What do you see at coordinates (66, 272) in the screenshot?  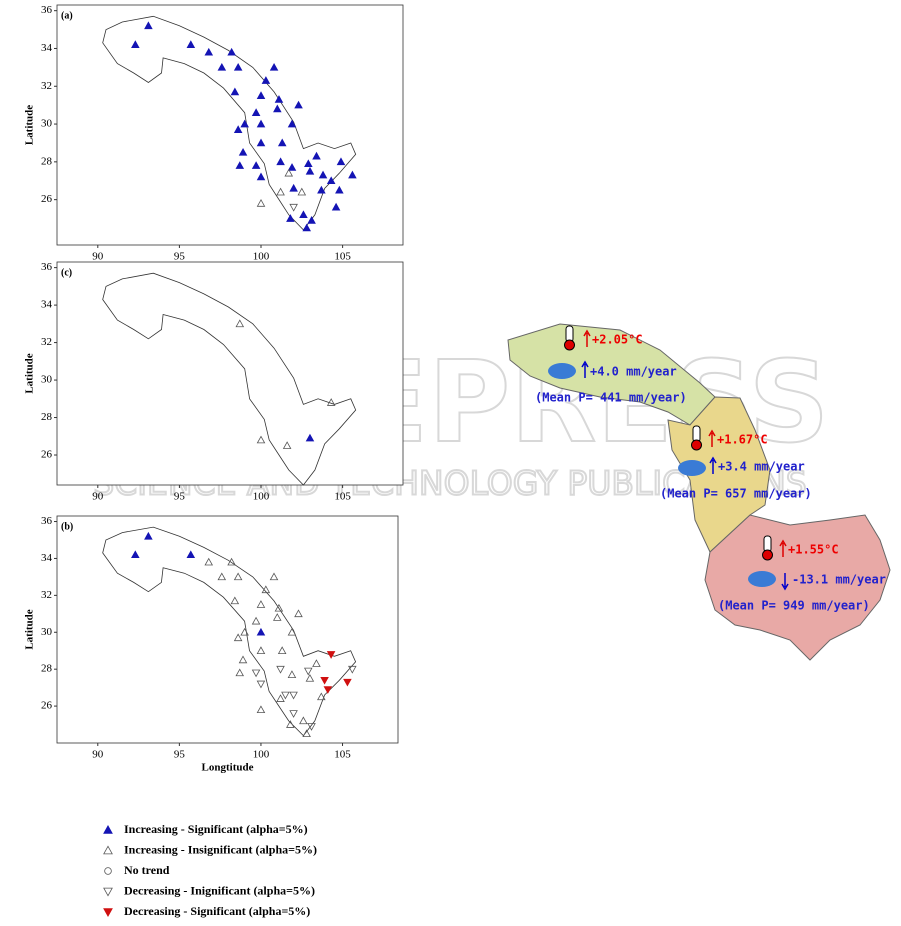 I see `panel-label: (c)` at bounding box center [66, 272].